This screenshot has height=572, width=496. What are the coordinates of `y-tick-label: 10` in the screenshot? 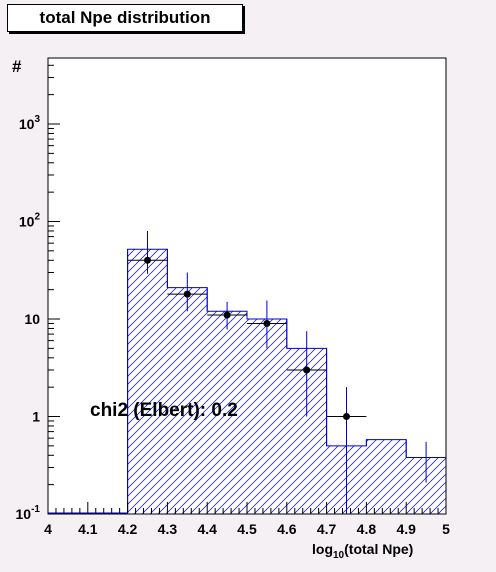 It's located at (32, 319).